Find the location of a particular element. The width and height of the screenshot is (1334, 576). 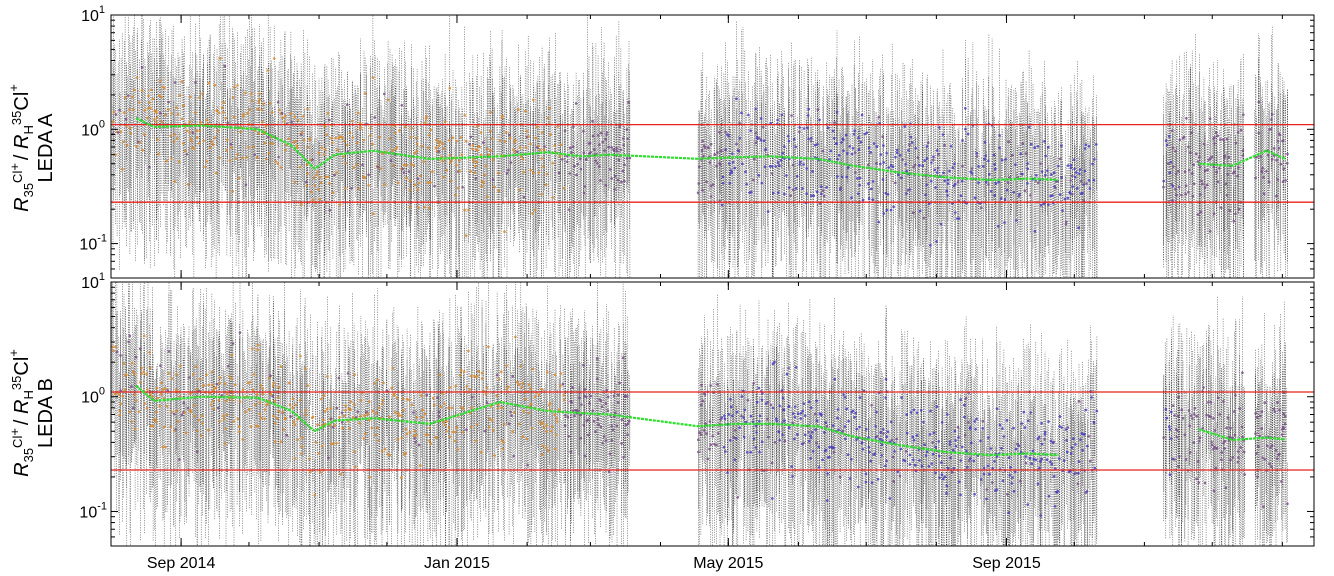

y-tick-label: 100 is located at coordinates (93, 128).